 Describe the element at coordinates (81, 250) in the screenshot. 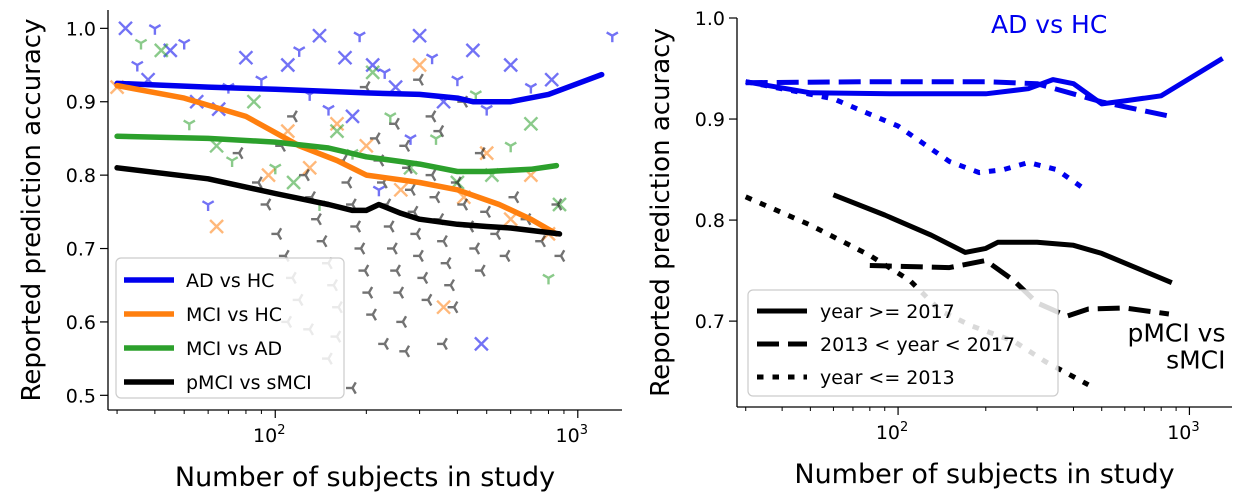

I see `left-y-tick-label: 0.7` at that location.